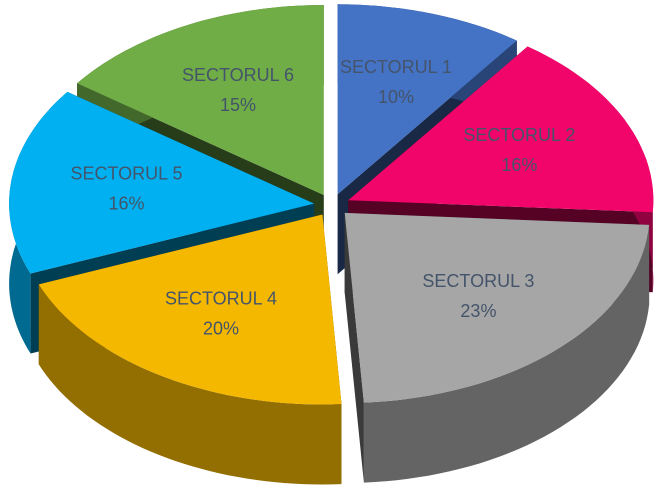 The width and height of the screenshot is (659, 494). What do you see at coordinates (478, 281) in the screenshot?
I see `slice-label: SECTORUL 3` at bounding box center [478, 281].